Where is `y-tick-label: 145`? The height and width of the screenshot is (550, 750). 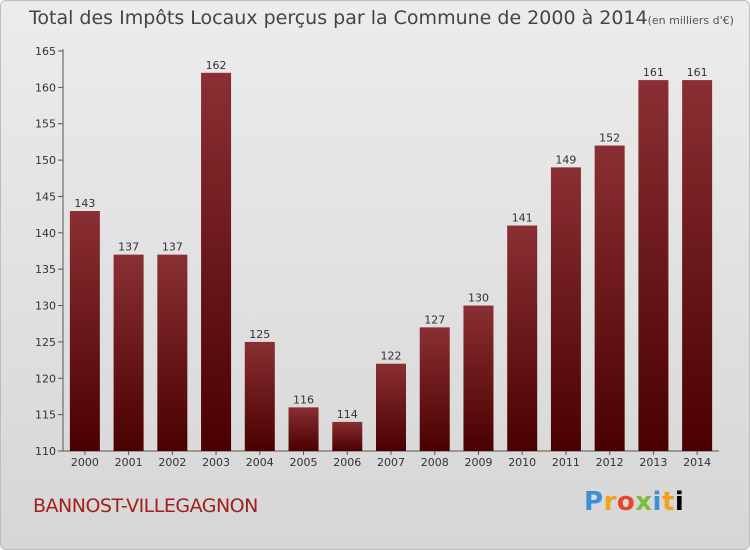
y-tick-label: 145 is located at coordinates (45, 196).